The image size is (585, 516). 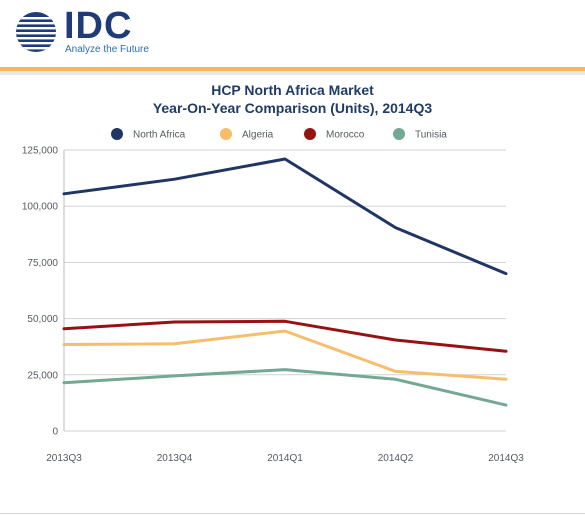 I want to click on x-tick-label: 2014Q2, so click(x=396, y=458).